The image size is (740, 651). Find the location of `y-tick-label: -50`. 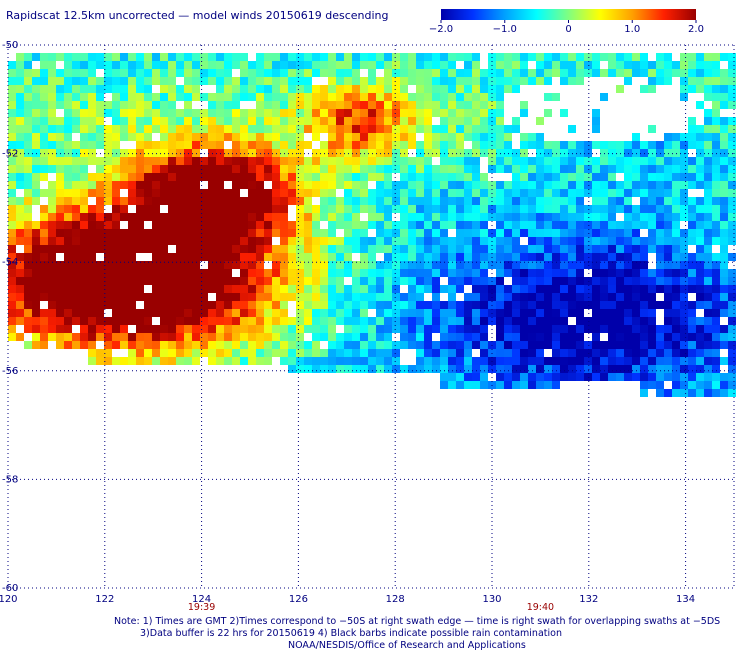

y-tick-label: -50 is located at coordinates (10, 45).